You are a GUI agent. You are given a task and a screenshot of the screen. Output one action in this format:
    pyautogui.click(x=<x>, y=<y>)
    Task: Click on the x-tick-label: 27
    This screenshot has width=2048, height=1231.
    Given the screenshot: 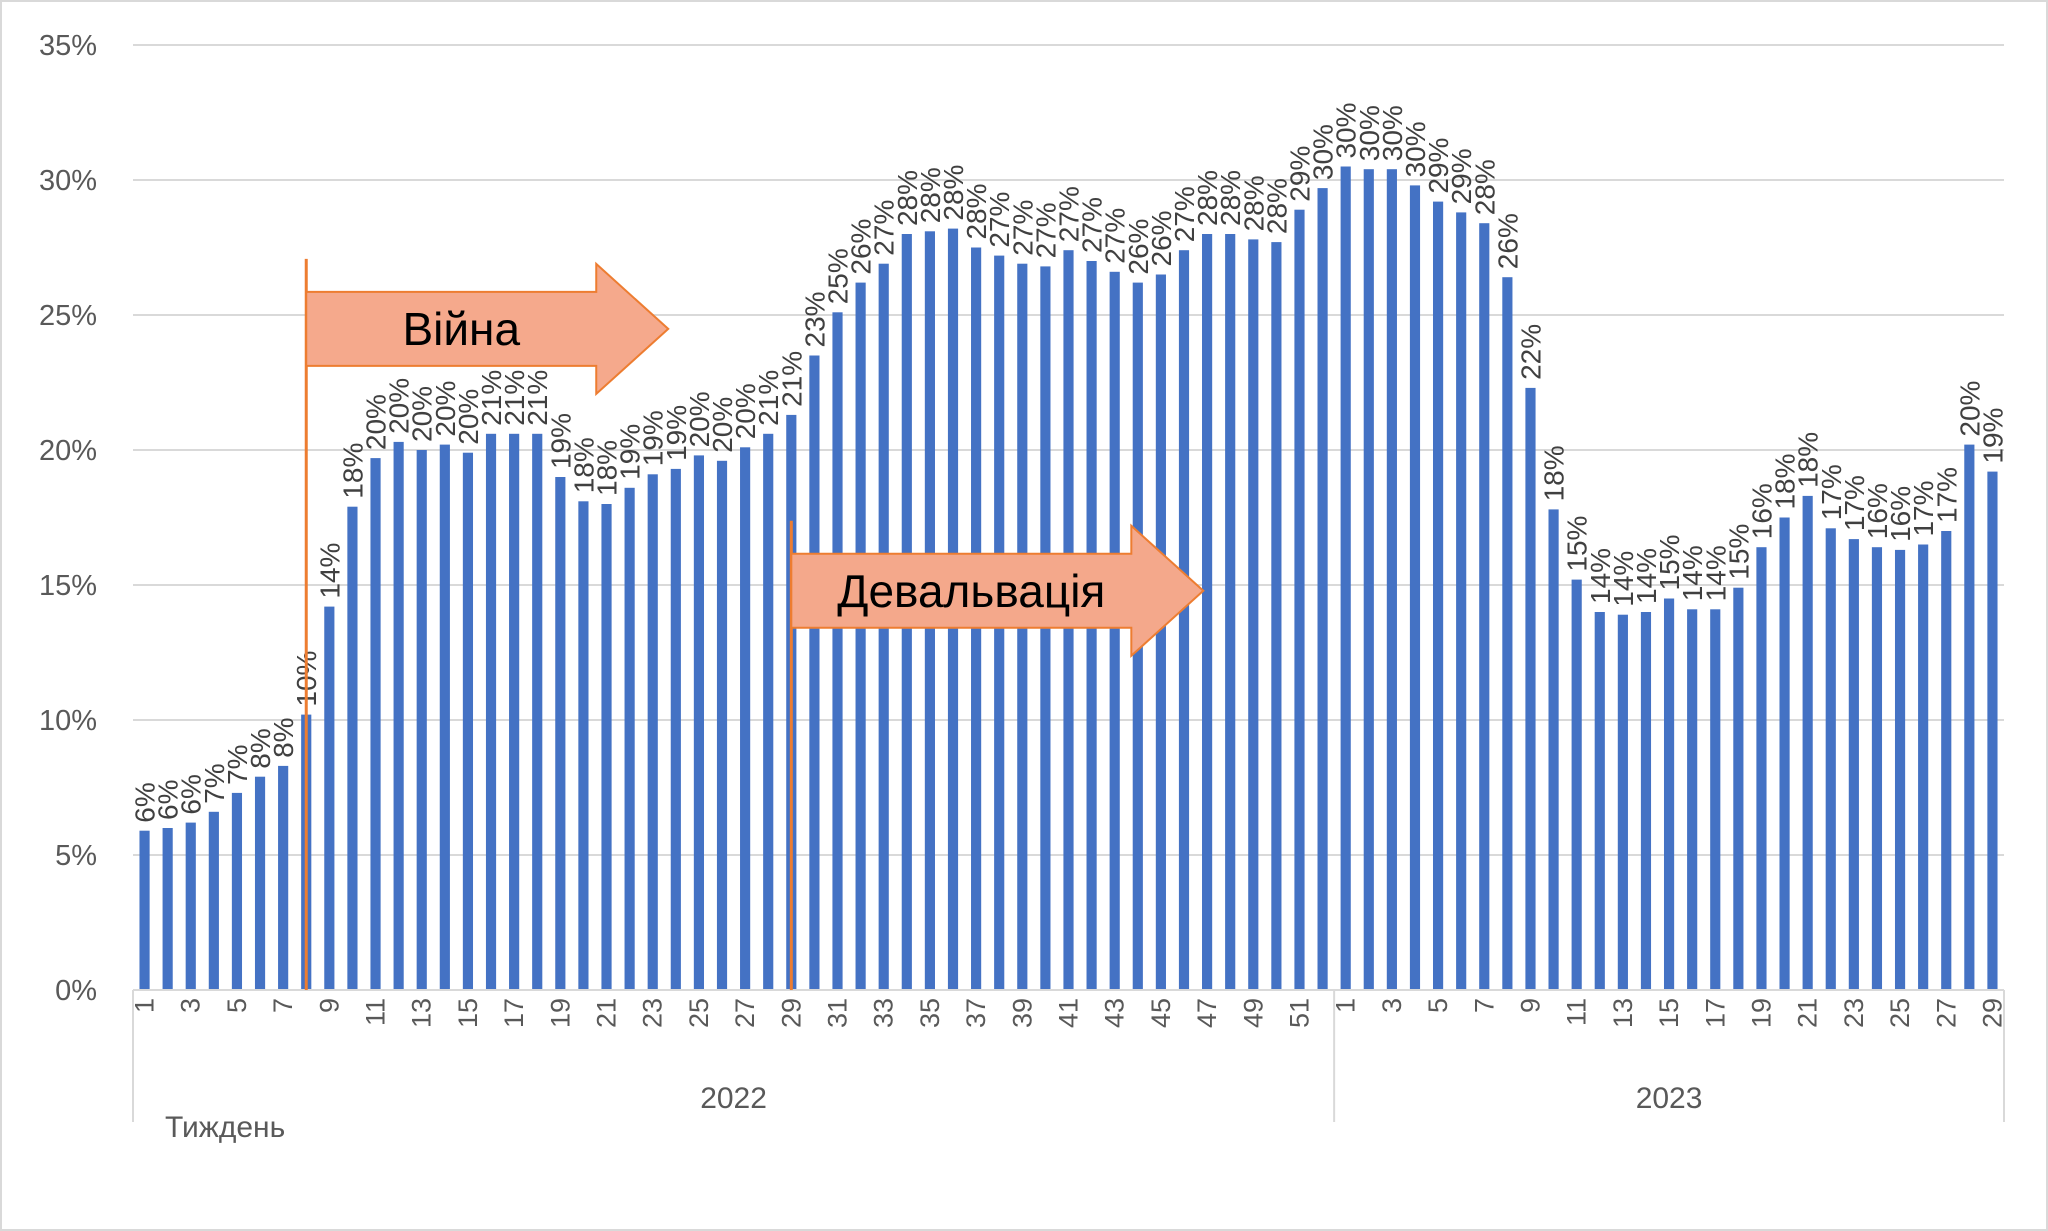 What is the action you would take?
    pyautogui.click(x=1946, y=1013)
    